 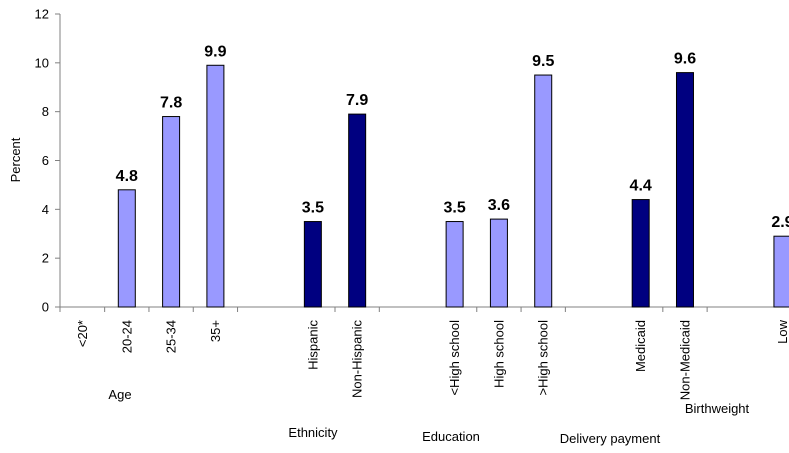 I want to click on y-tick-label: 10, so click(x=42, y=62).